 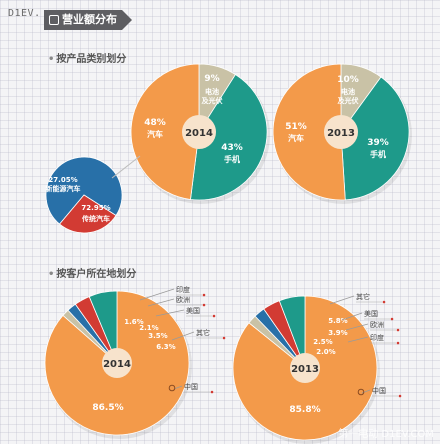 I want to click on watermark-bottom: 第一电动 D1EV.COM, so click(x=386, y=434).